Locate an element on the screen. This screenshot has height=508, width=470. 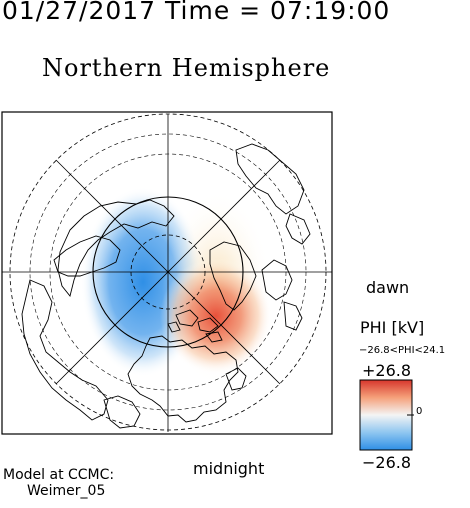
coast-hudson-bay is located at coordinates (236, 379).